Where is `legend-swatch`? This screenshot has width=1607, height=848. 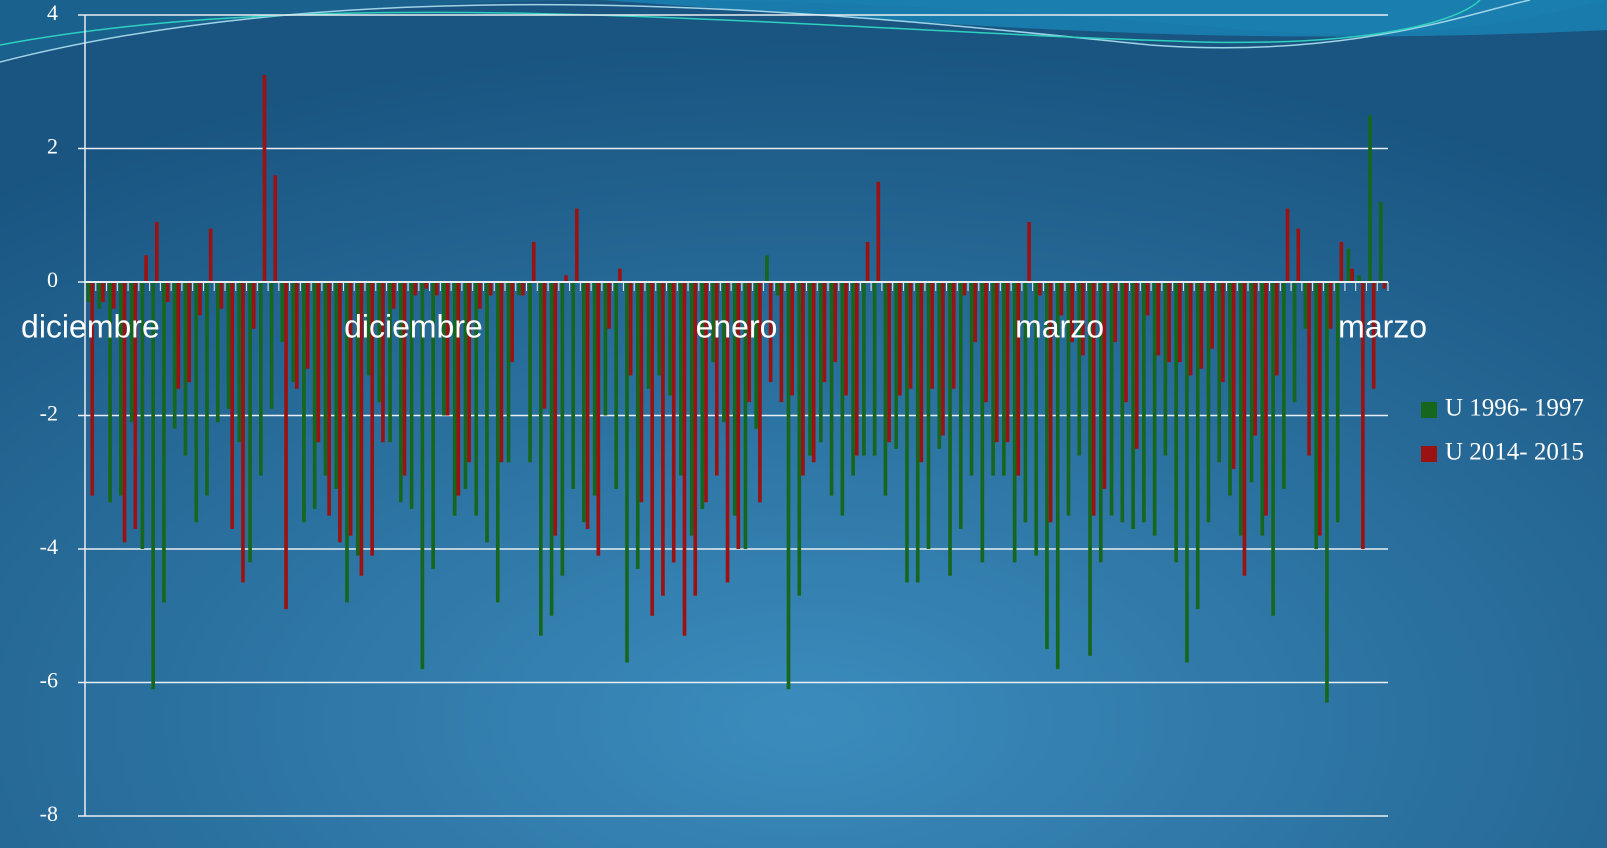 legend-swatch is located at coordinates (1429, 410).